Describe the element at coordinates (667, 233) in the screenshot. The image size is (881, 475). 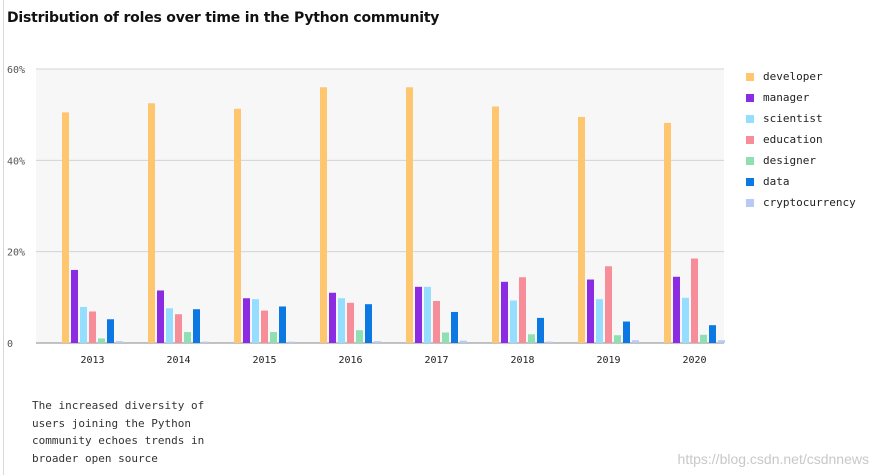
I see `bar-developer-2020` at that location.